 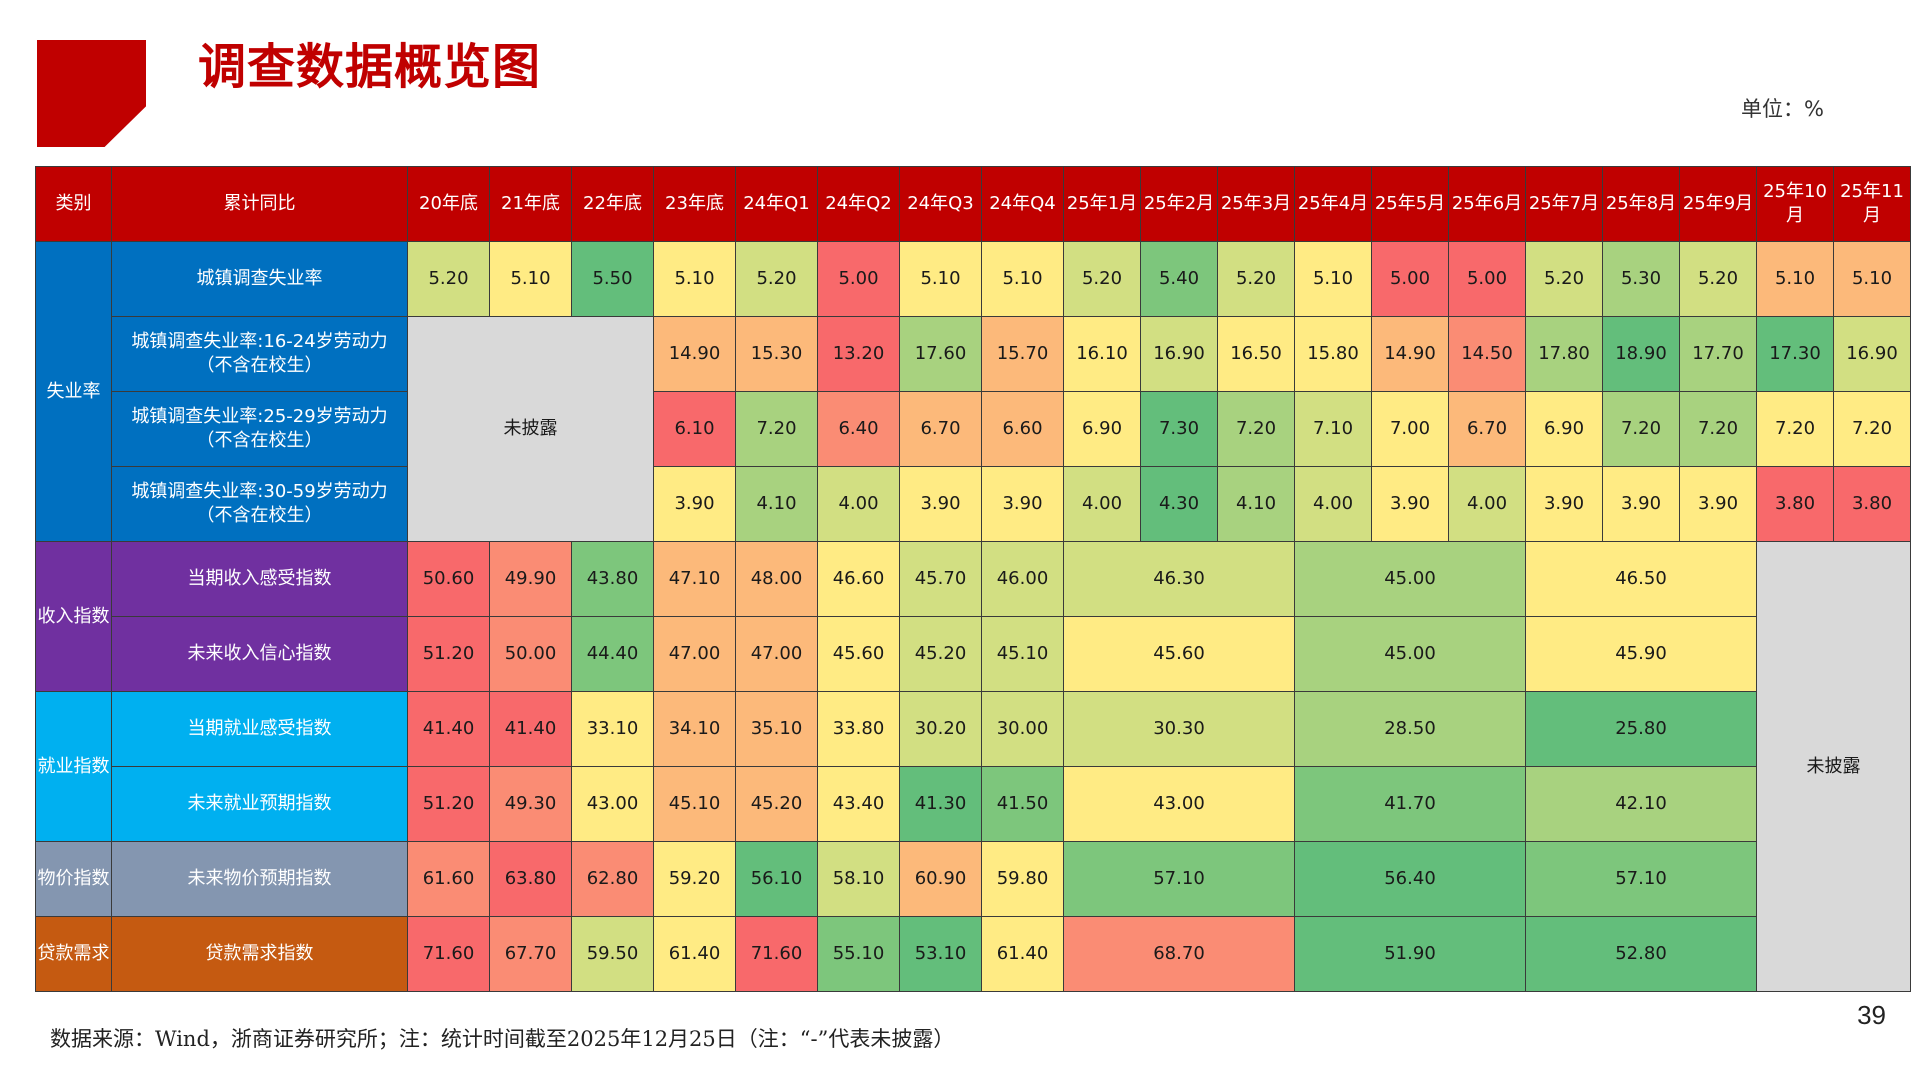 What do you see at coordinates (259, 354) in the screenshot?
I see `row-label: 城镇调查失业率:16-24岁劳动力 （不含在校生）` at bounding box center [259, 354].